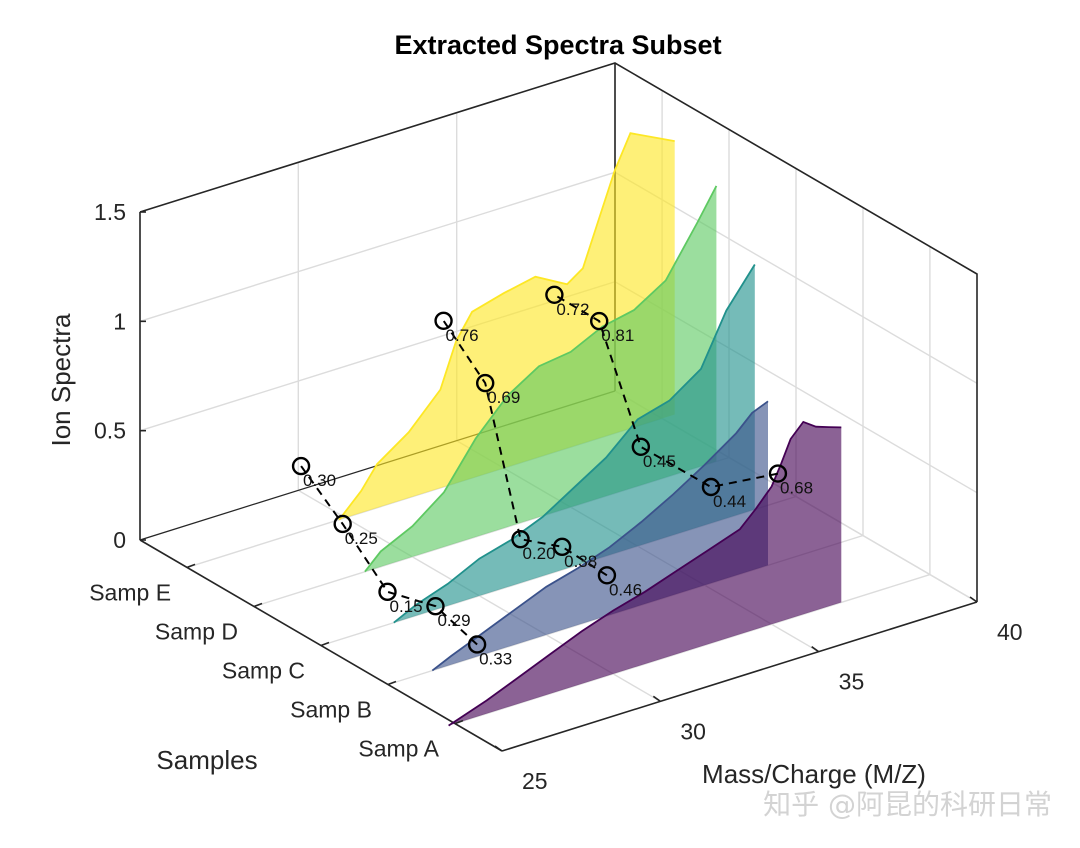 The width and height of the screenshot is (1080, 848). I want to click on x-tick-label: 30, so click(693, 731).